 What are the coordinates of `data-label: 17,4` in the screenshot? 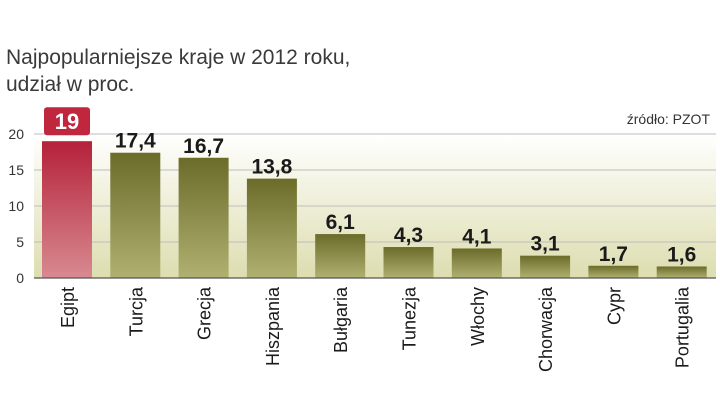 It's located at (135, 141).